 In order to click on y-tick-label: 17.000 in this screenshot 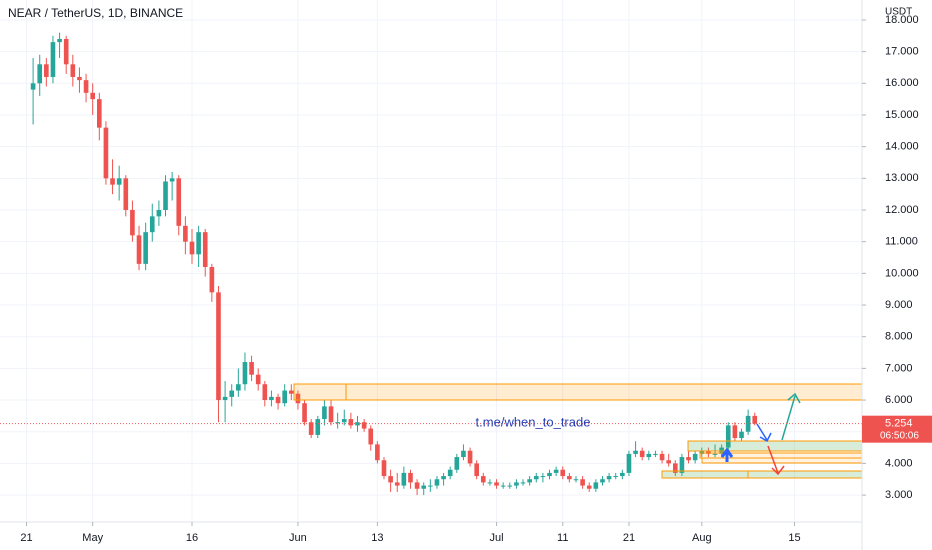, I will do `click(902, 52)`.